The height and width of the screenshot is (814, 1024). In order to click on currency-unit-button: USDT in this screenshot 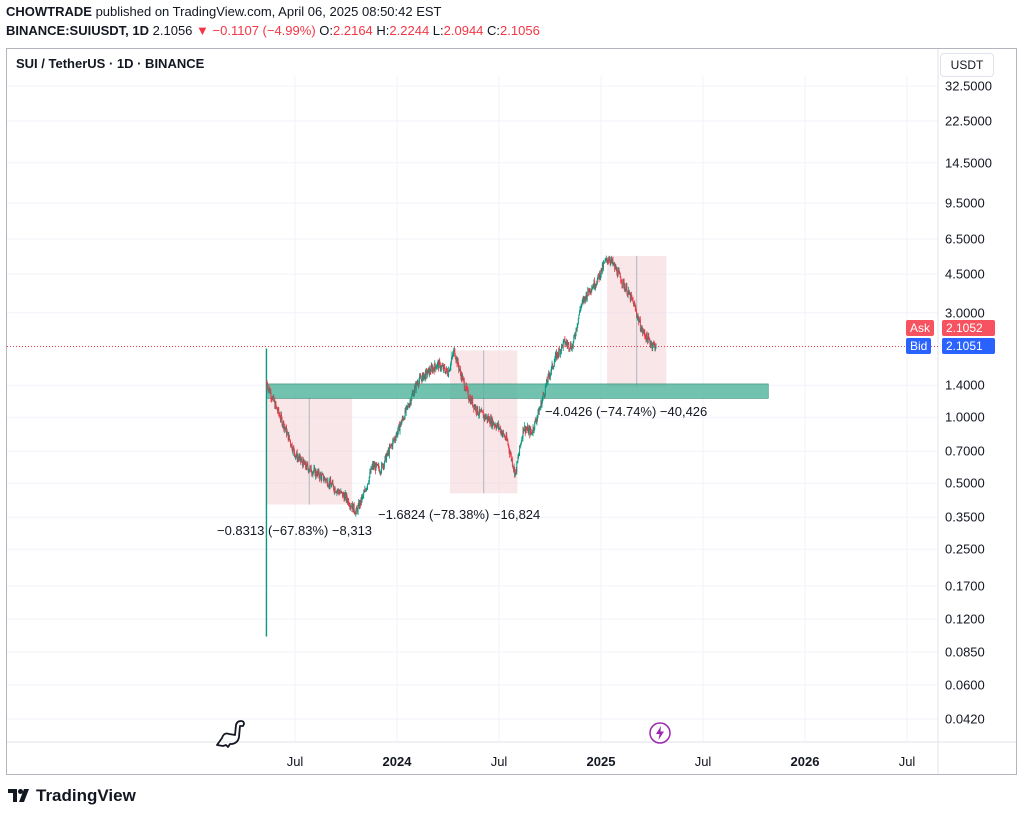, I will do `click(967, 65)`.